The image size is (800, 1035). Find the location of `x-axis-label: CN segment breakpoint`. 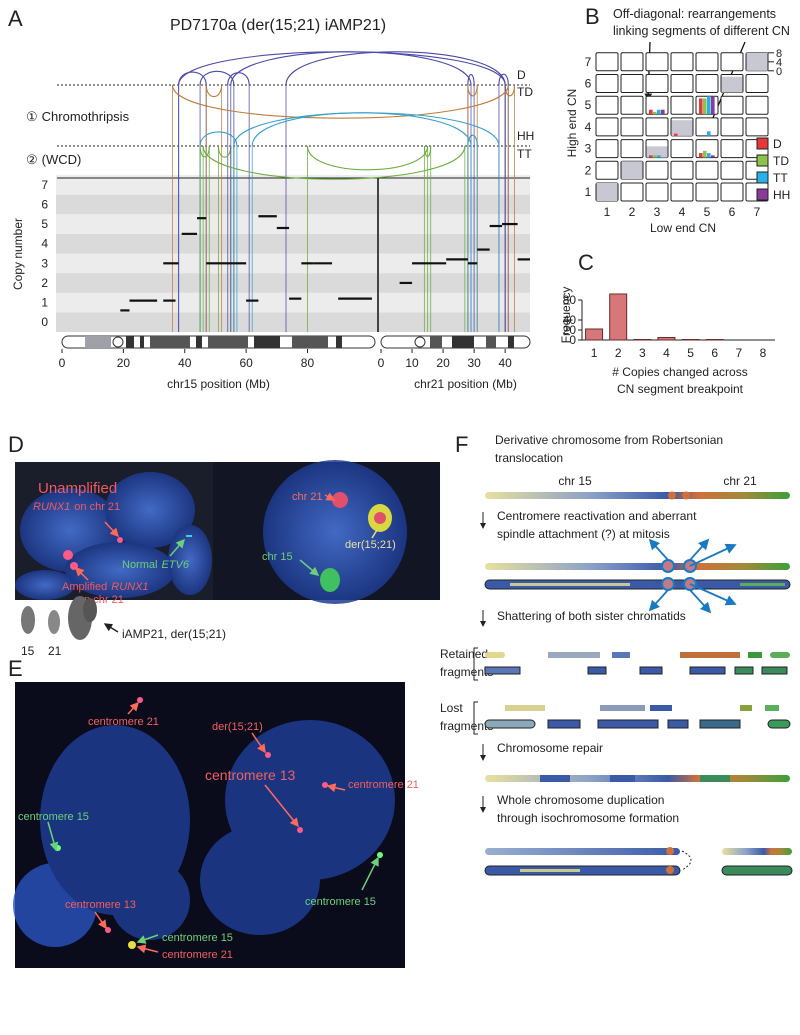

x-axis-label: CN segment breakpoint is located at coordinates (680, 389).